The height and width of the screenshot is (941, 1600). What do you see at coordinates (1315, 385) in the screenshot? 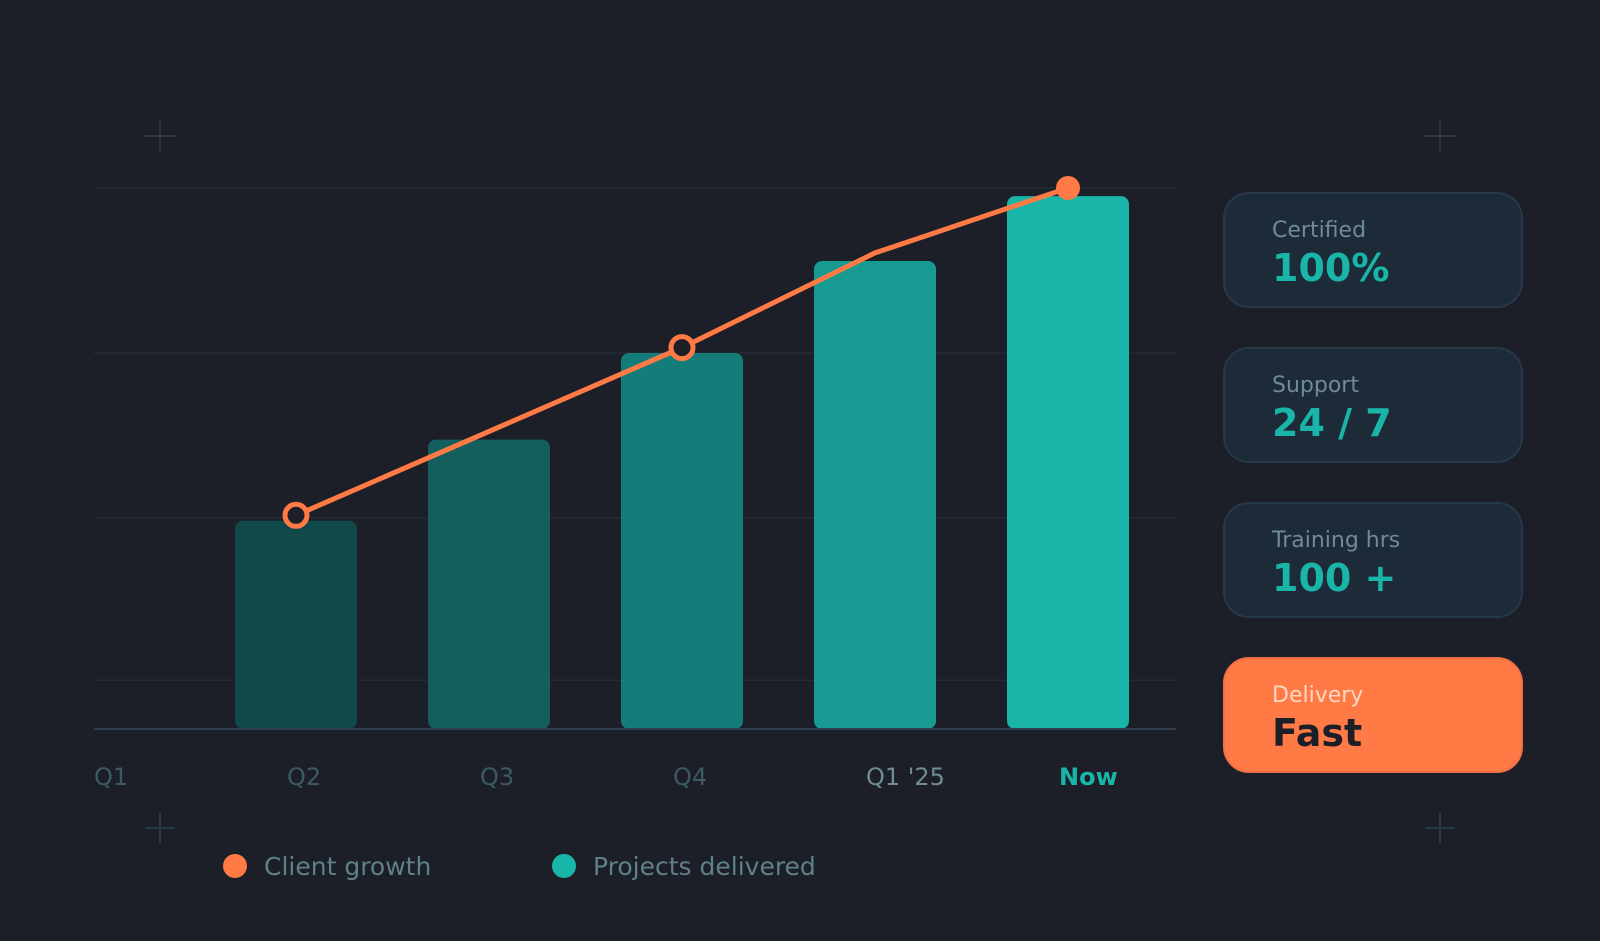
I see `stat-label: Support` at bounding box center [1315, 385].